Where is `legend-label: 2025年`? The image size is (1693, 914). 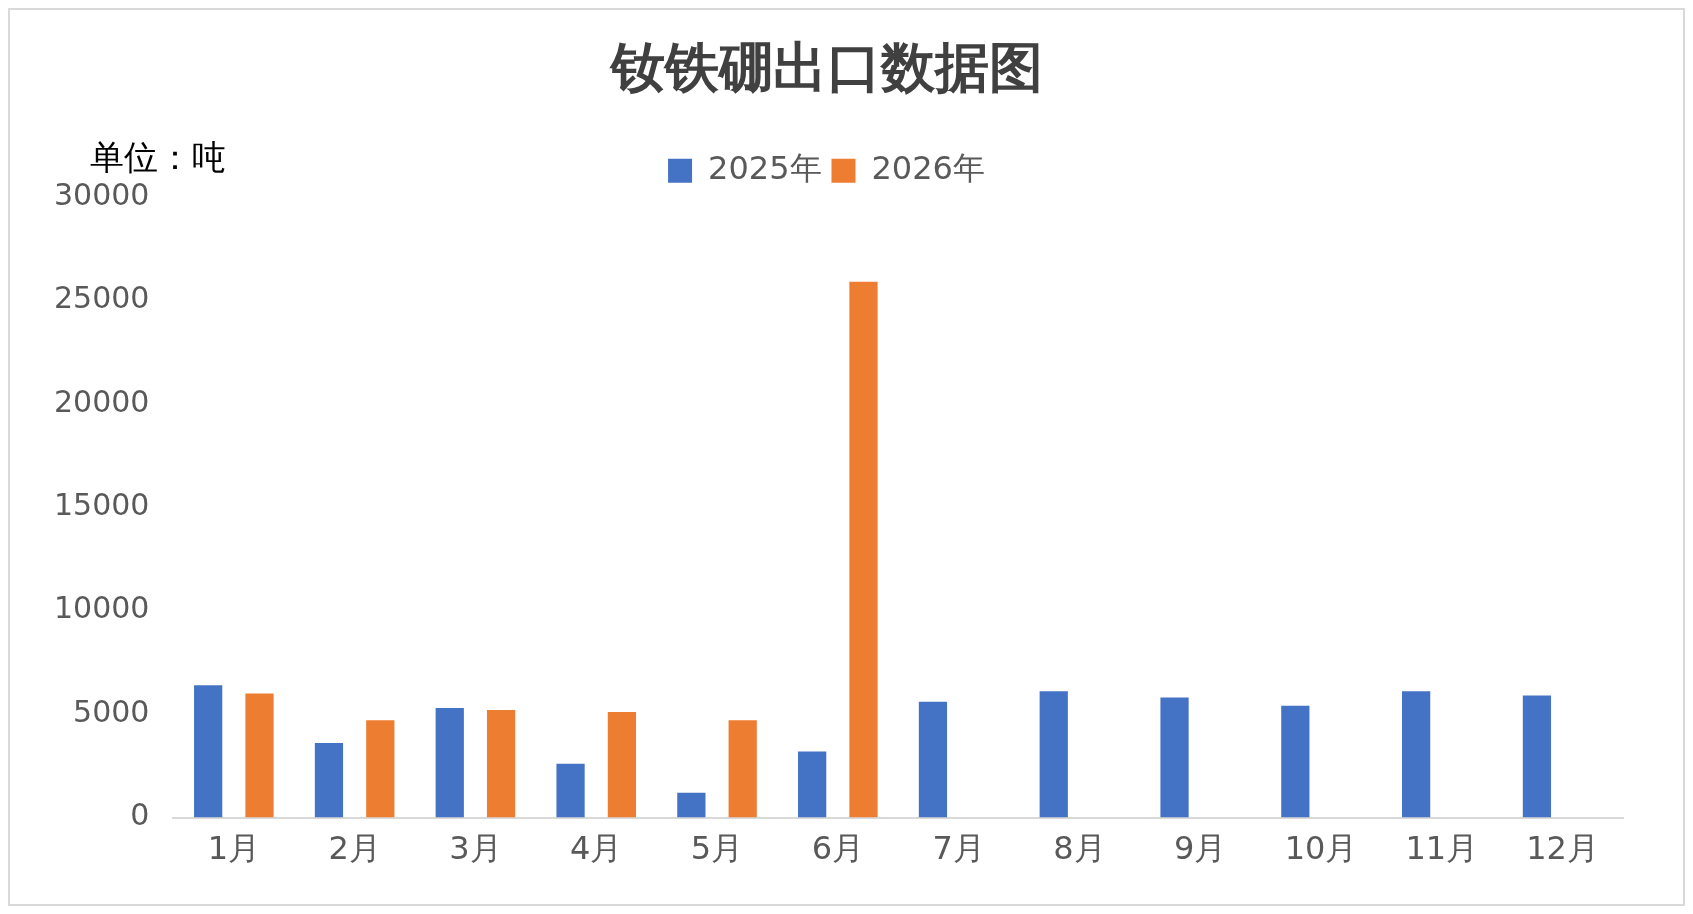
legend-label: 2025年 is located at coordinates (765, 168).